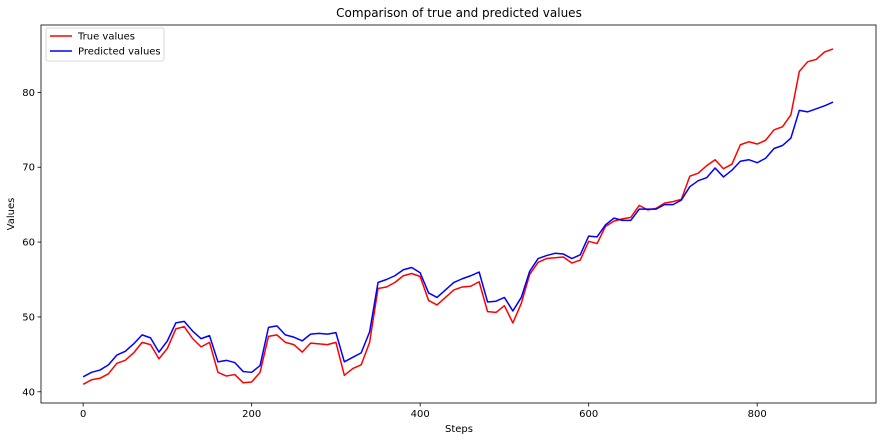 This screenshot has width=885, height=441. What do you see at coordinates (11, 214) in the screenshot?
I see `y-axis-label: Values` at bounding box center [11, 214].